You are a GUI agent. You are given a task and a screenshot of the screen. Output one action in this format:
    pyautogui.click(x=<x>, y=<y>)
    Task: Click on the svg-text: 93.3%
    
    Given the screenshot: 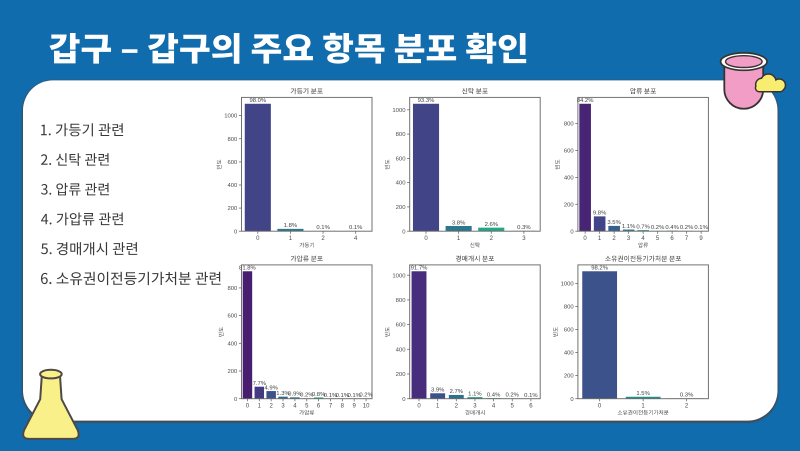 What is the action you would take?
    pyautogui.click(x=426, y=101)
    